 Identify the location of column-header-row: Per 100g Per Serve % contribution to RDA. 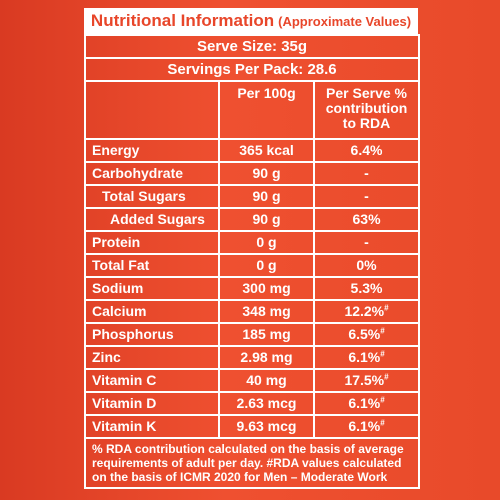
(252, 110).